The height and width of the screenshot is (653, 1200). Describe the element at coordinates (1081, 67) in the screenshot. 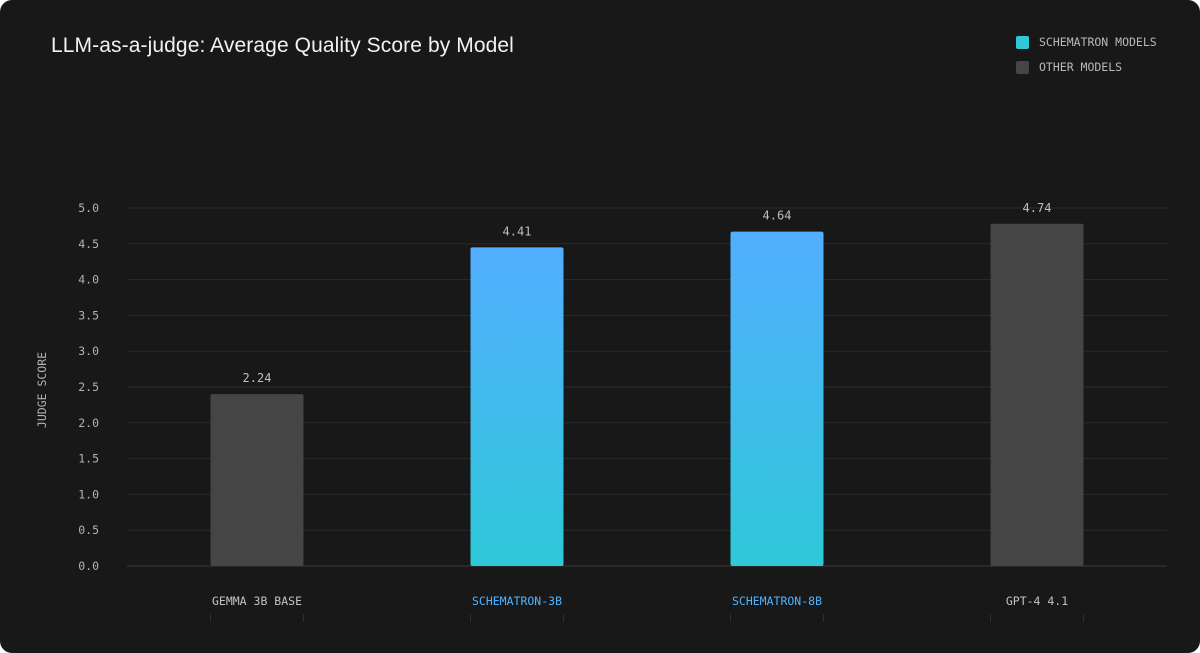

I see `legend-label-other: OTHER MODELS` at that location.